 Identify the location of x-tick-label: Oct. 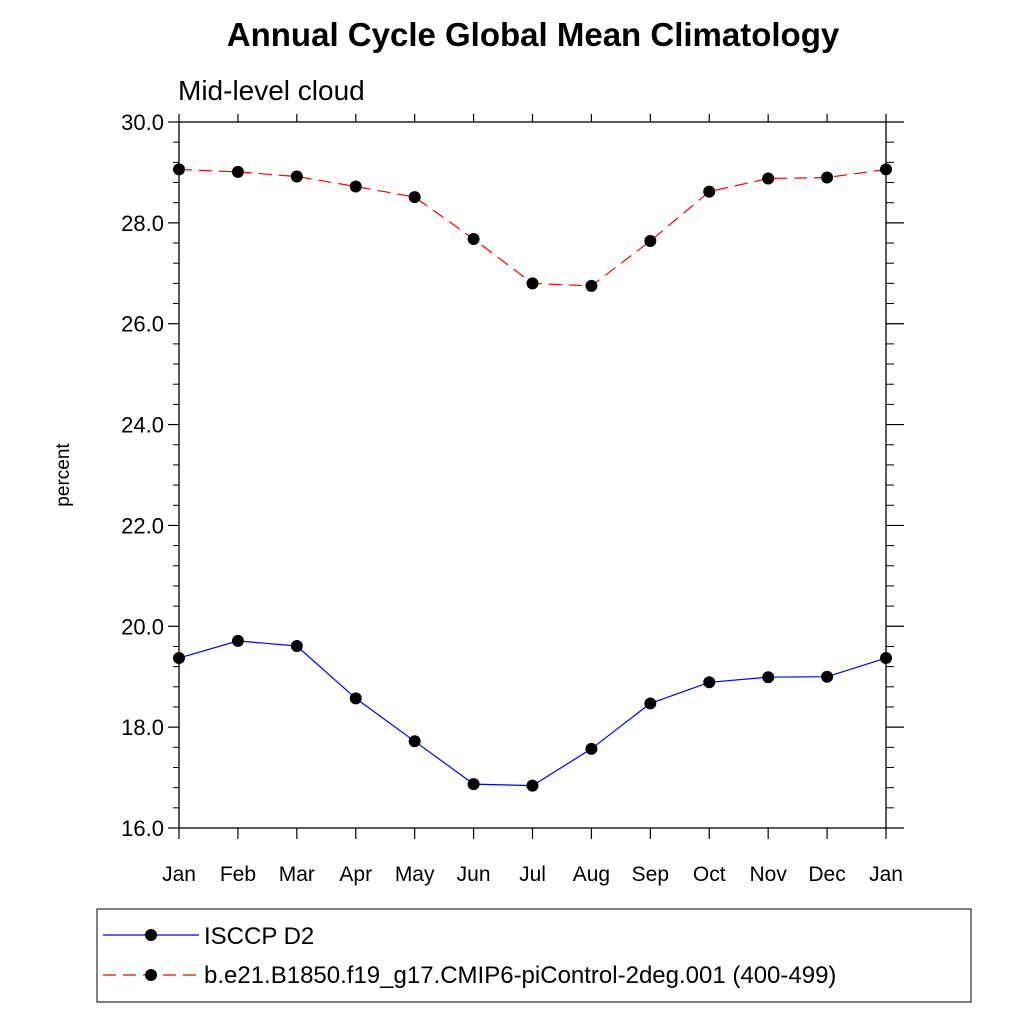
(709, 874).